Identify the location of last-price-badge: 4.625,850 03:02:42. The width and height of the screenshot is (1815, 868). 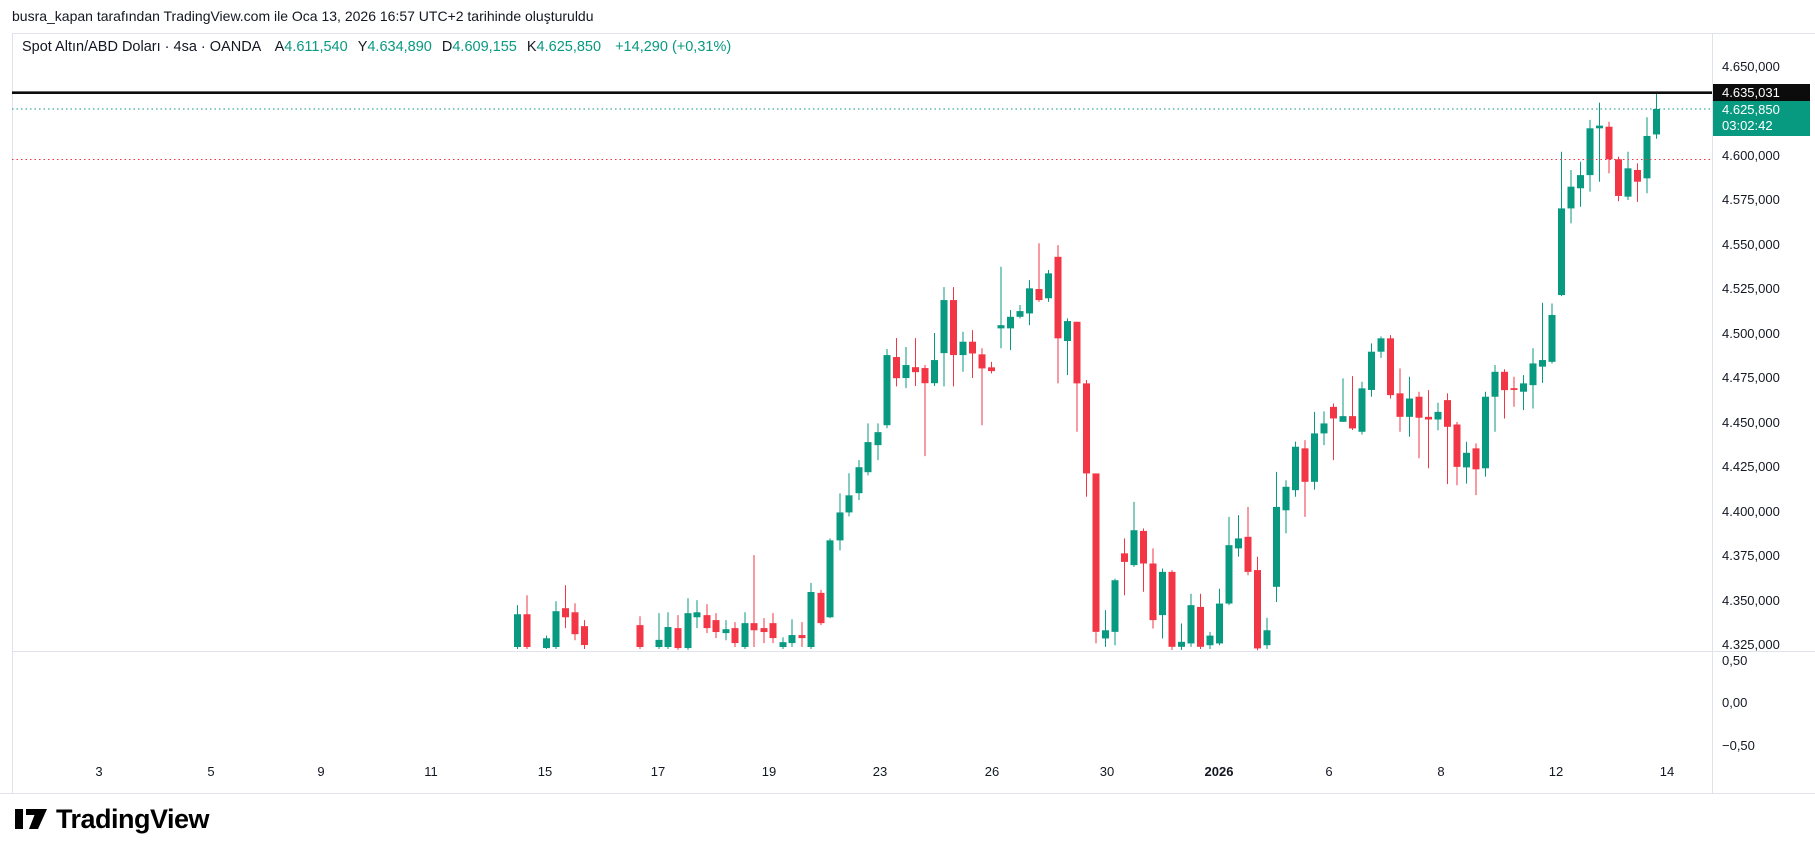
(1761, 118).